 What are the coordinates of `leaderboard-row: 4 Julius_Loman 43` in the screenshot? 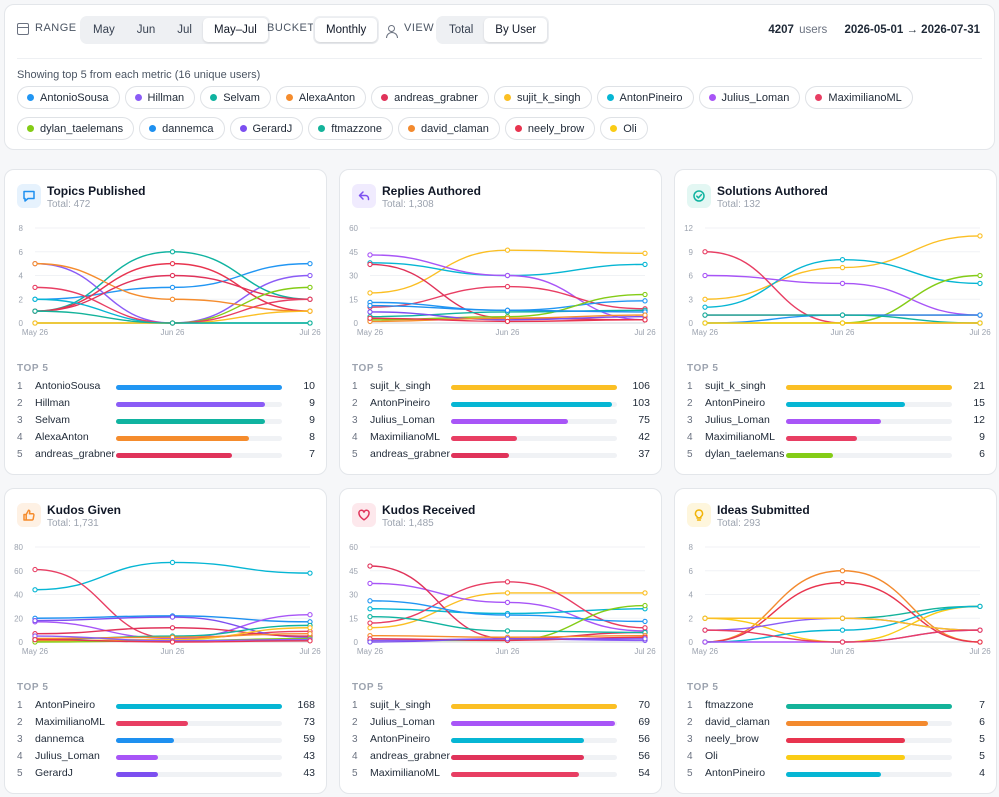 It's located at (166, 758).